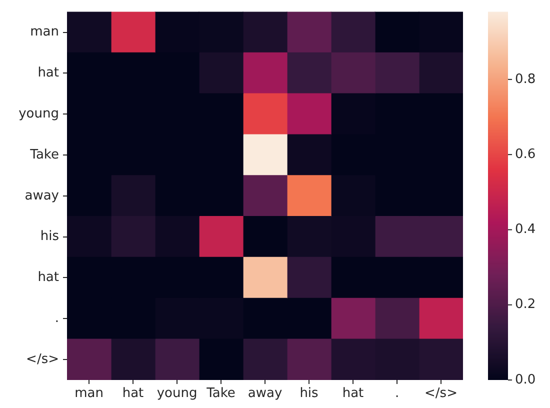 The image size is (550, 408). I want to click on x-tick-label: his, so click(309, 394).